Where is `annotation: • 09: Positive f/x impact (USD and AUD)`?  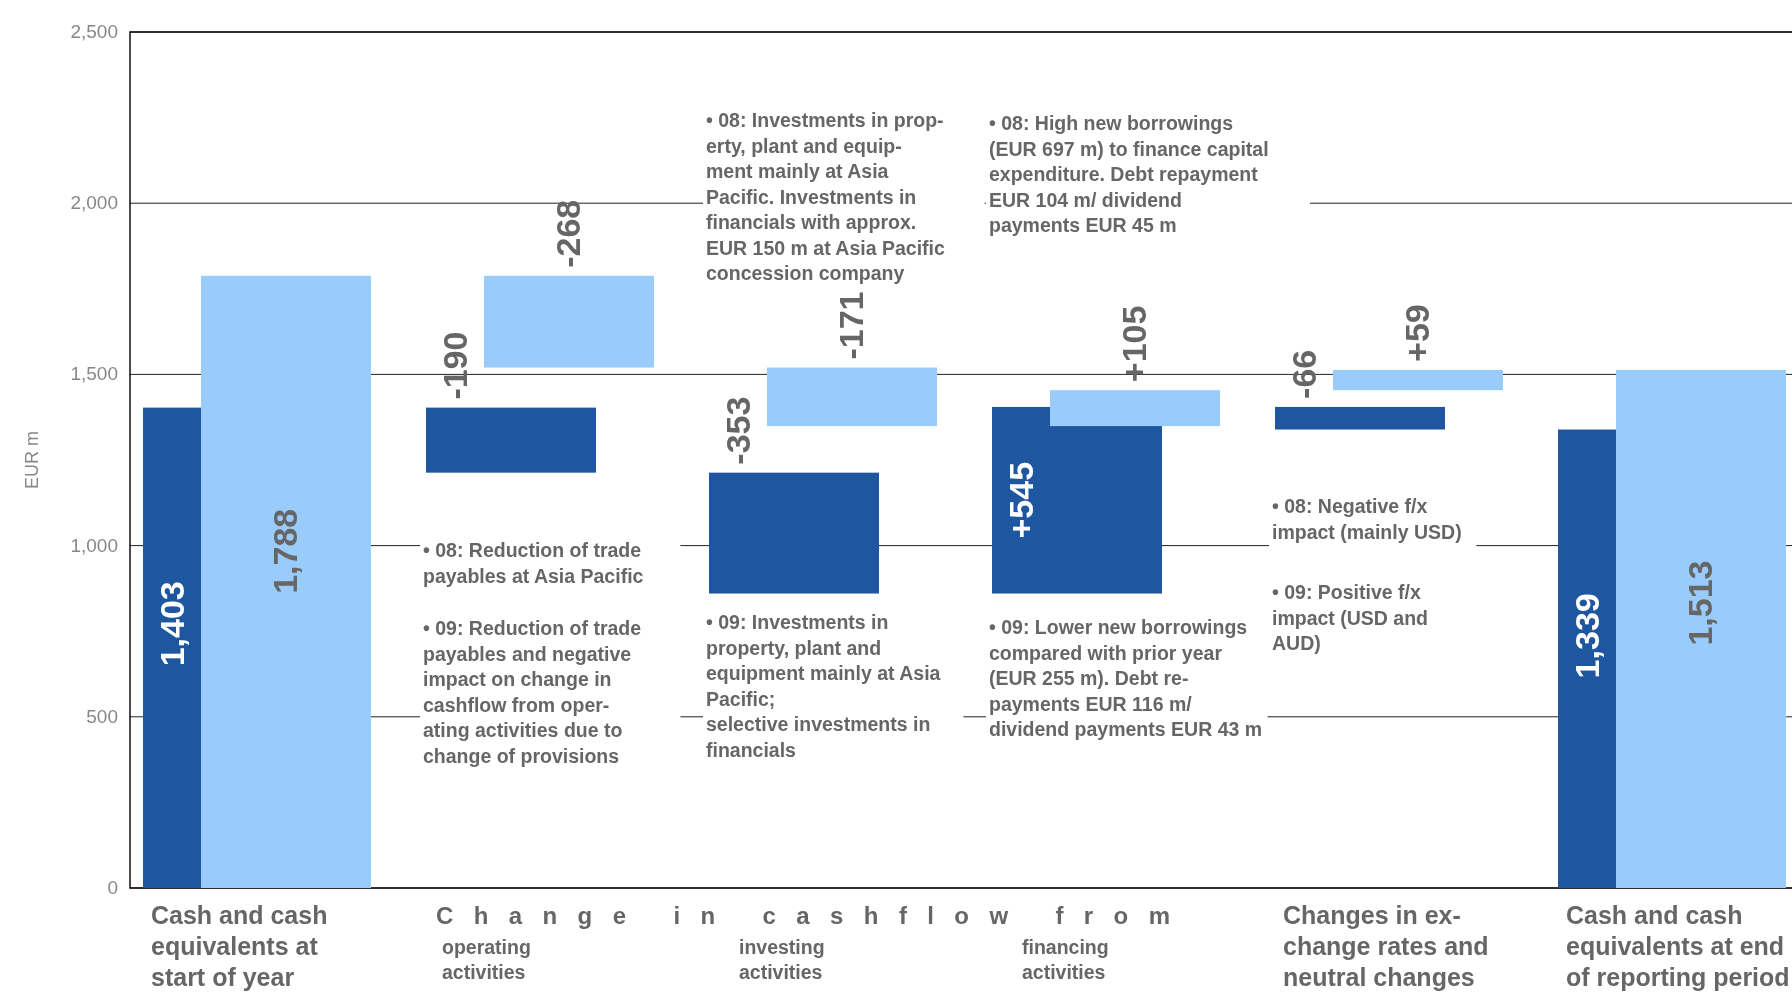 annotation: • 09: Positive f/x impact (USD and AUD) is located at coordinates (1350, 617).